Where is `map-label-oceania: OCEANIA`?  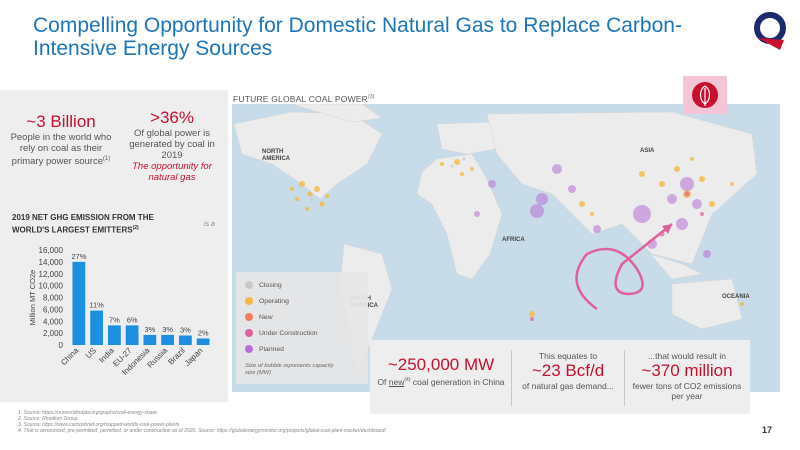
map-label-oceania: OCEANIA is located at coordinates (736, 297).